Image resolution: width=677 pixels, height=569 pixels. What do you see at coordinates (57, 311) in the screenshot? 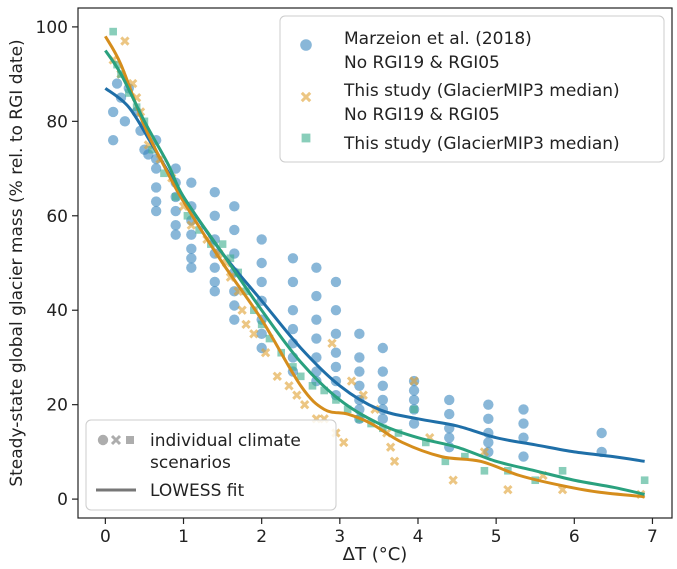
I see `y-tick-label: 40` at bounding box center [57, 311].